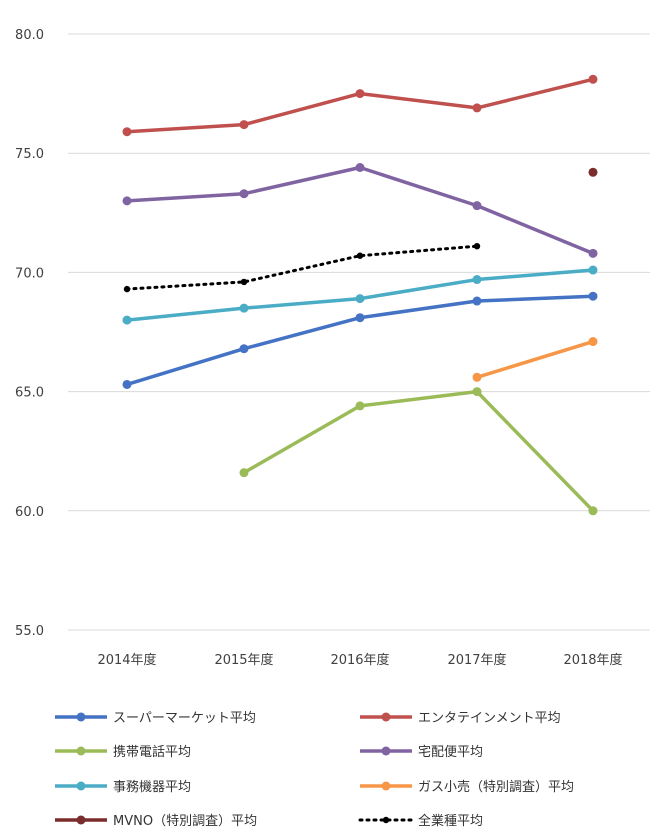  What do you see at coordinates (184, 718) in the screenshot?
I see `legend-label: スーパーマーケット平均` at bounding box center [184, 718].